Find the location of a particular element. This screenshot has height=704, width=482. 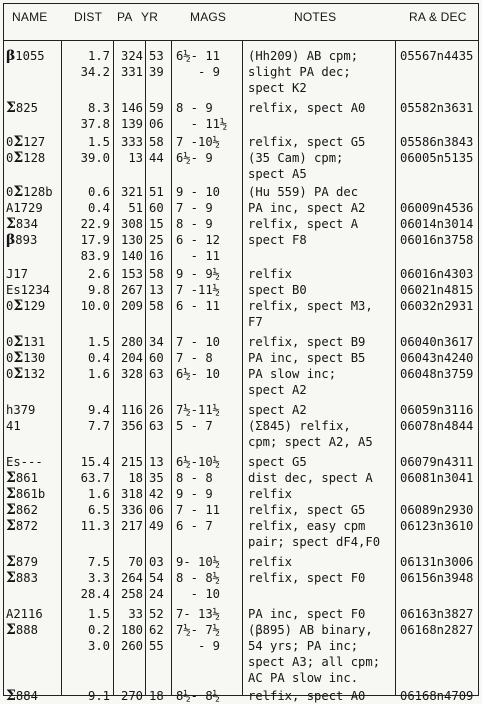

cell-radec: 06009n4536 is located at coordinates (437, 208).